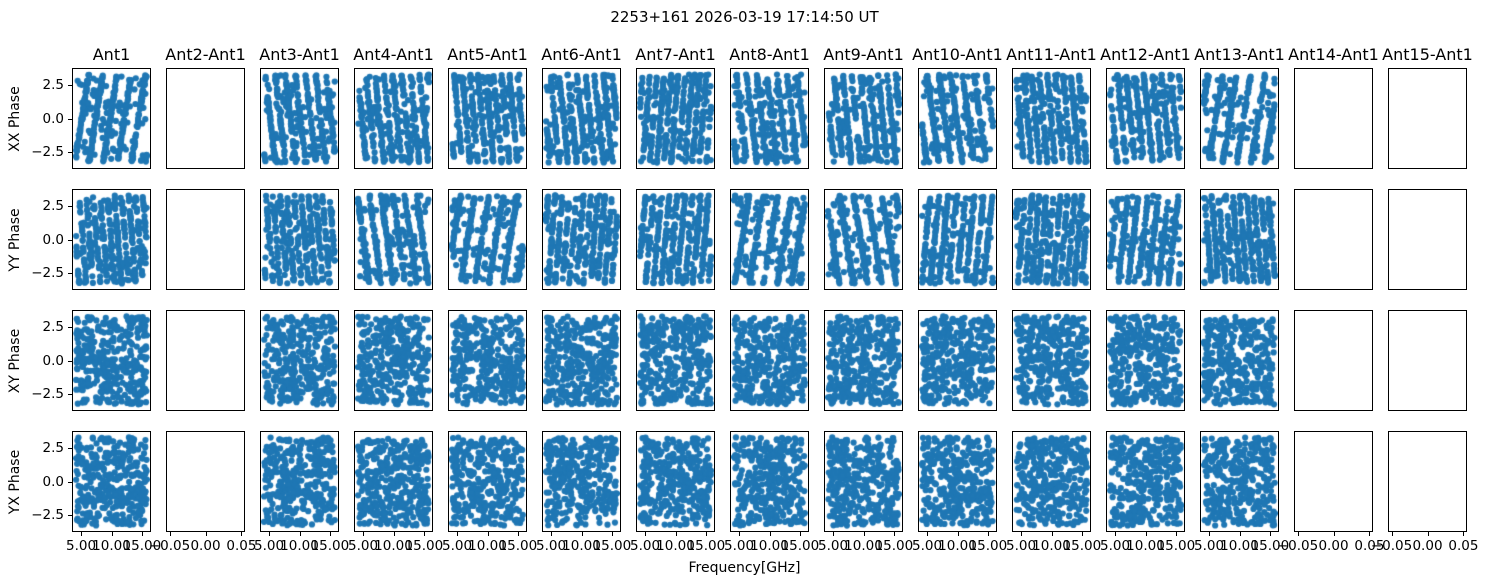  Describe the element at coordinates (1333, 54) in the screenshot. I see `subplot-column-title: Ant14-Ant1` at that location.